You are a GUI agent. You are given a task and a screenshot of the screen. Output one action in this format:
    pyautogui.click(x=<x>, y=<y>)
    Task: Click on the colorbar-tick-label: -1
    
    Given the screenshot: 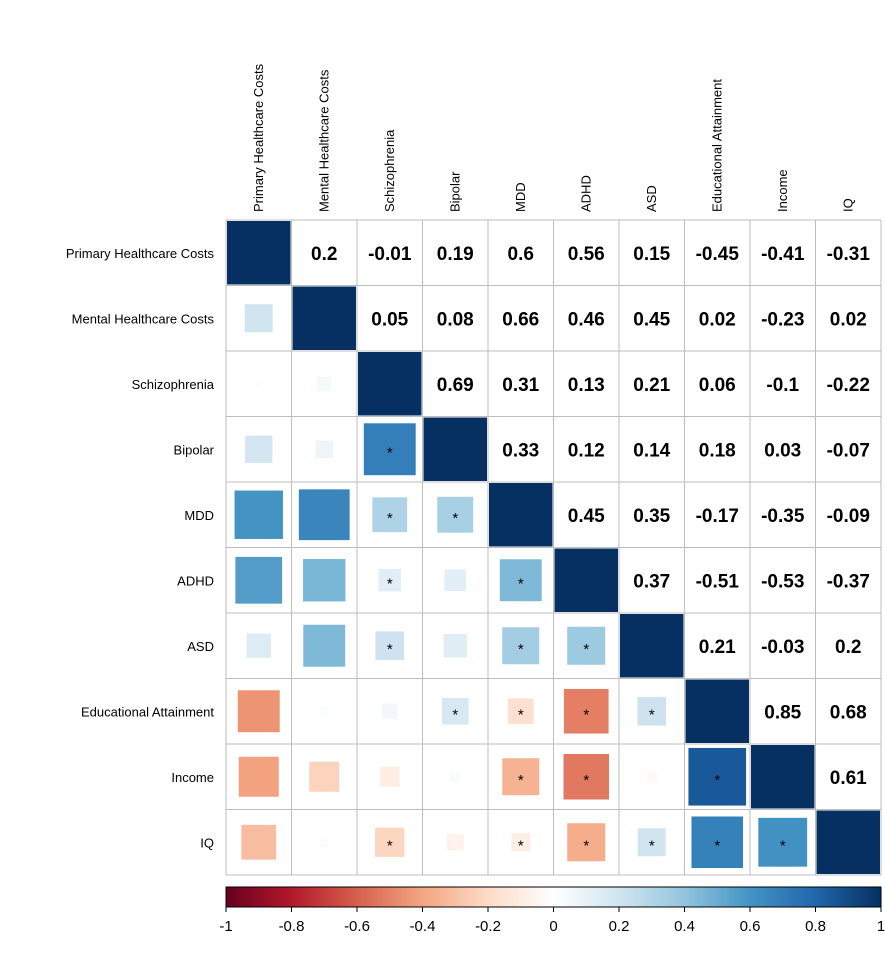 What is the action you would take?
    pyautogui.click(x=225, y=926)
    